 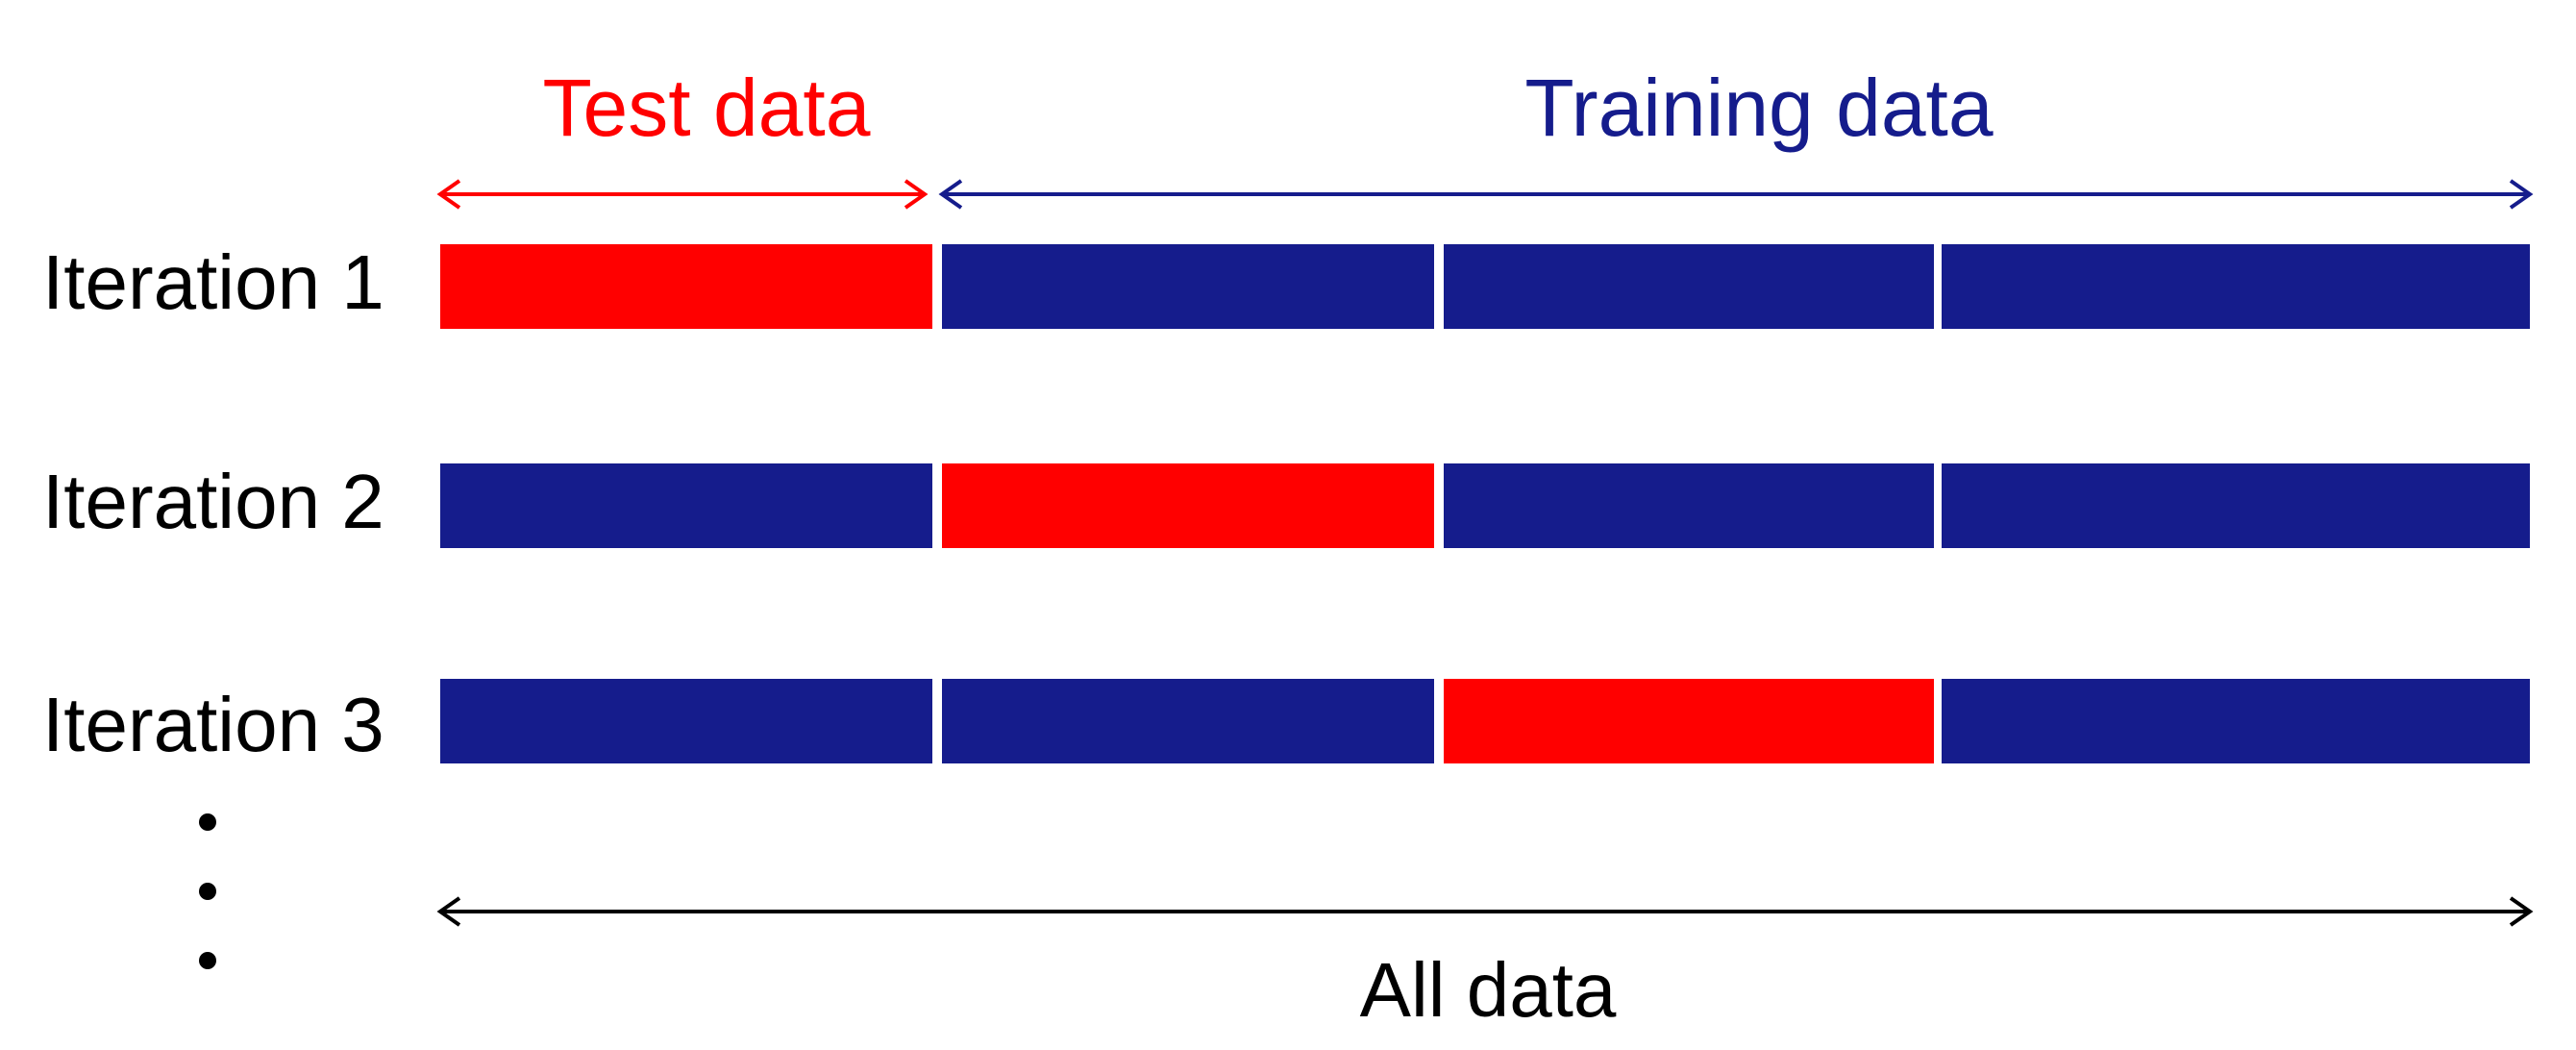 I want to click on iteration-3-segment-2-training, so click(x=1188, y=721).